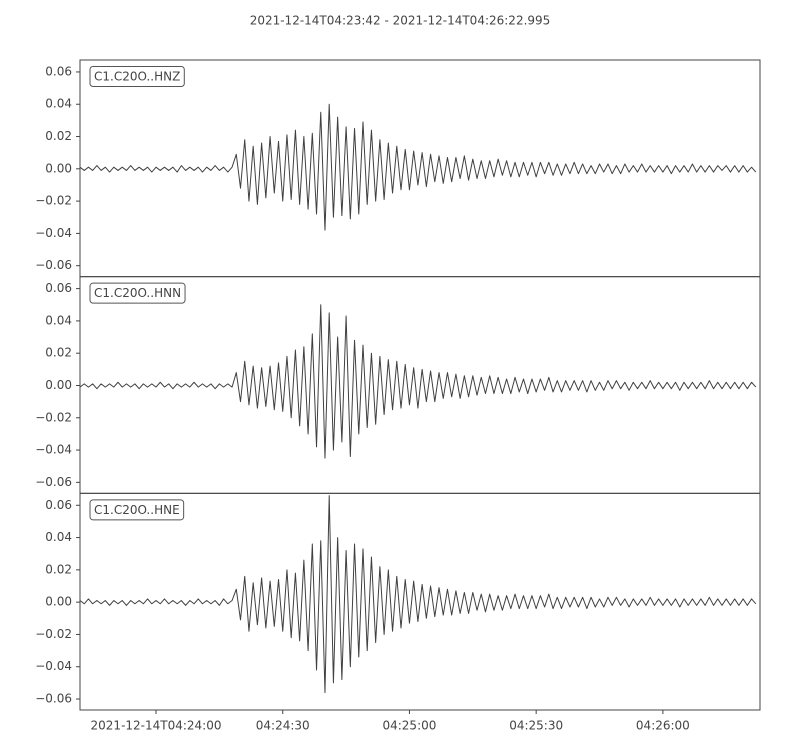 This screenshot has width=800, height=750. I want to click on waveform, so click(418, 167).